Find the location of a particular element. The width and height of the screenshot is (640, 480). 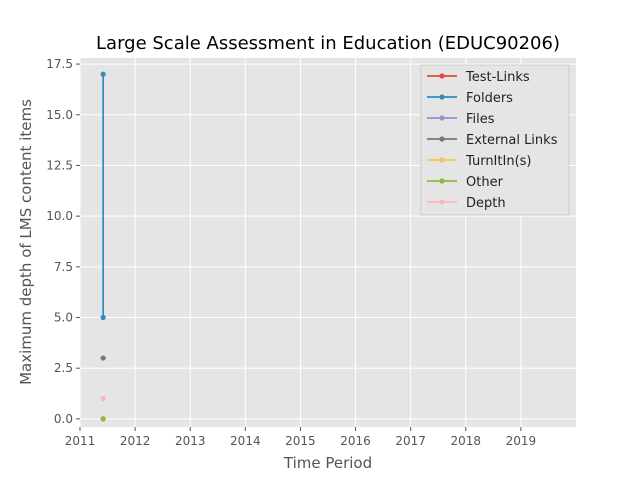

x-axis-ticks: 2011 2012 2013 2014 2015 2016 2017 2018 2019 is located at coordinates (300, 437).